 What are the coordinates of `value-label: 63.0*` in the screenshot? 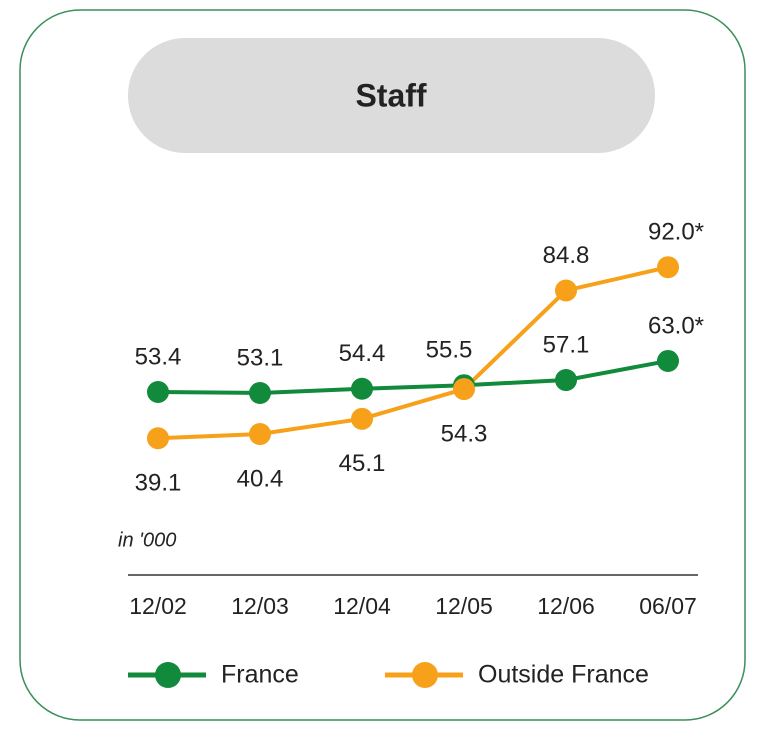 It's located at (676, 325).